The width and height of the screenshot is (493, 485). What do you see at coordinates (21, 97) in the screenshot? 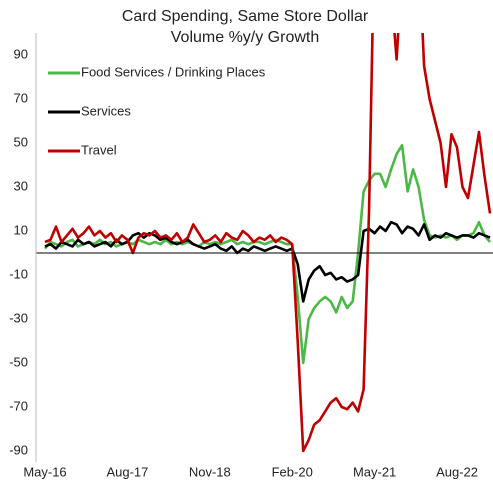
I see `y-tick-label: 70` at bounding box center [21, 97].